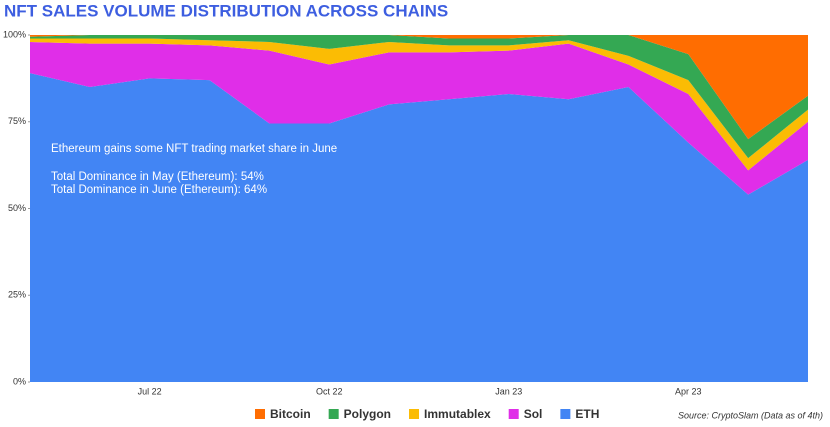 The height and width of the screenshot is (427, 830). Describe the element at coordinates (508, 391) in the screenshot. I see `x-tick-label: Jan 23` at that location.